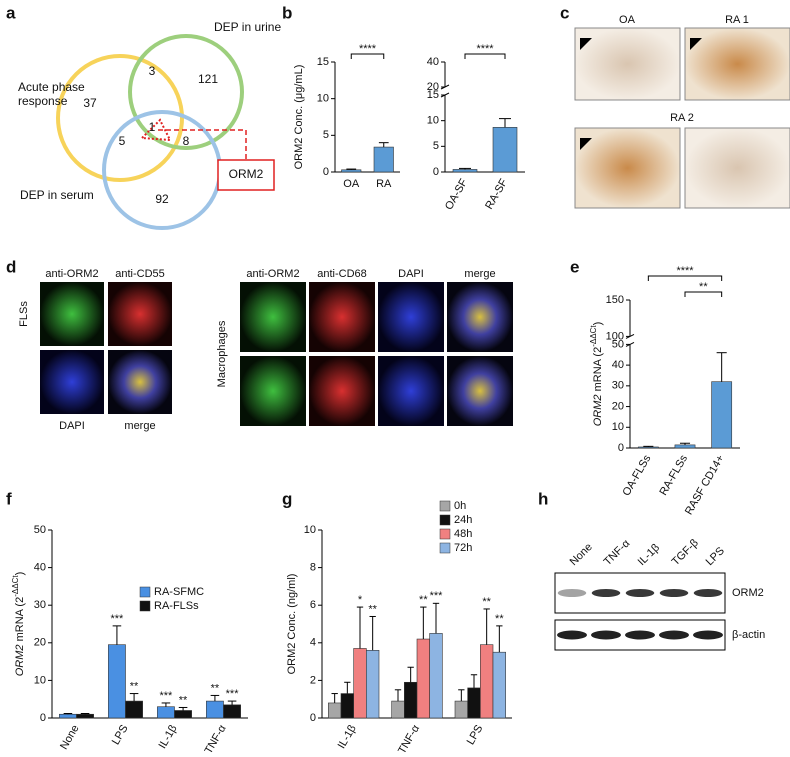 The width and height of the screenshot is (790, 757). I want to click on y-tick-label: 15, so click(433, 95).